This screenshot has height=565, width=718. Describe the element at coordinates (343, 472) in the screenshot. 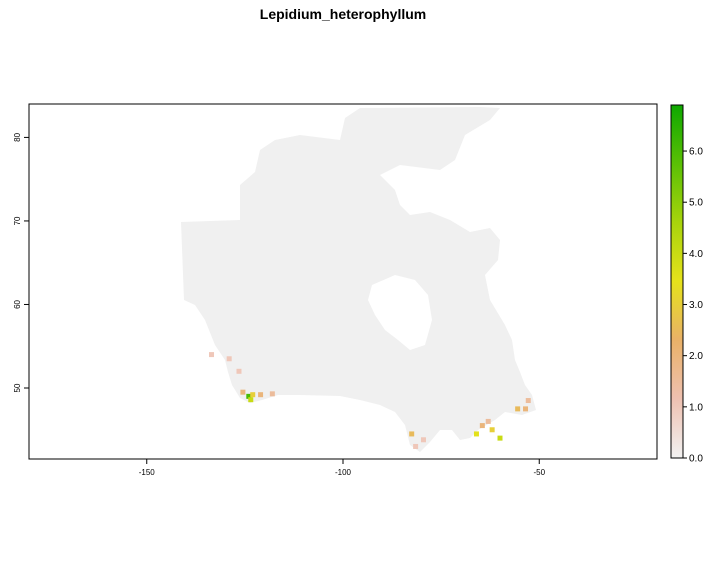

I see `x-tick-label: -100` at that location.